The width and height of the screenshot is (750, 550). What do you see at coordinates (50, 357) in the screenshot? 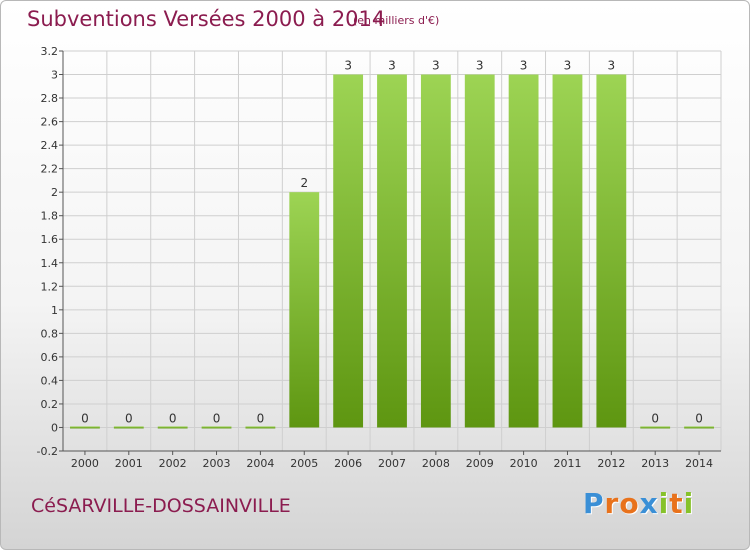
I see `y-tick-label: 0.6` at bounding box center [50, 357].